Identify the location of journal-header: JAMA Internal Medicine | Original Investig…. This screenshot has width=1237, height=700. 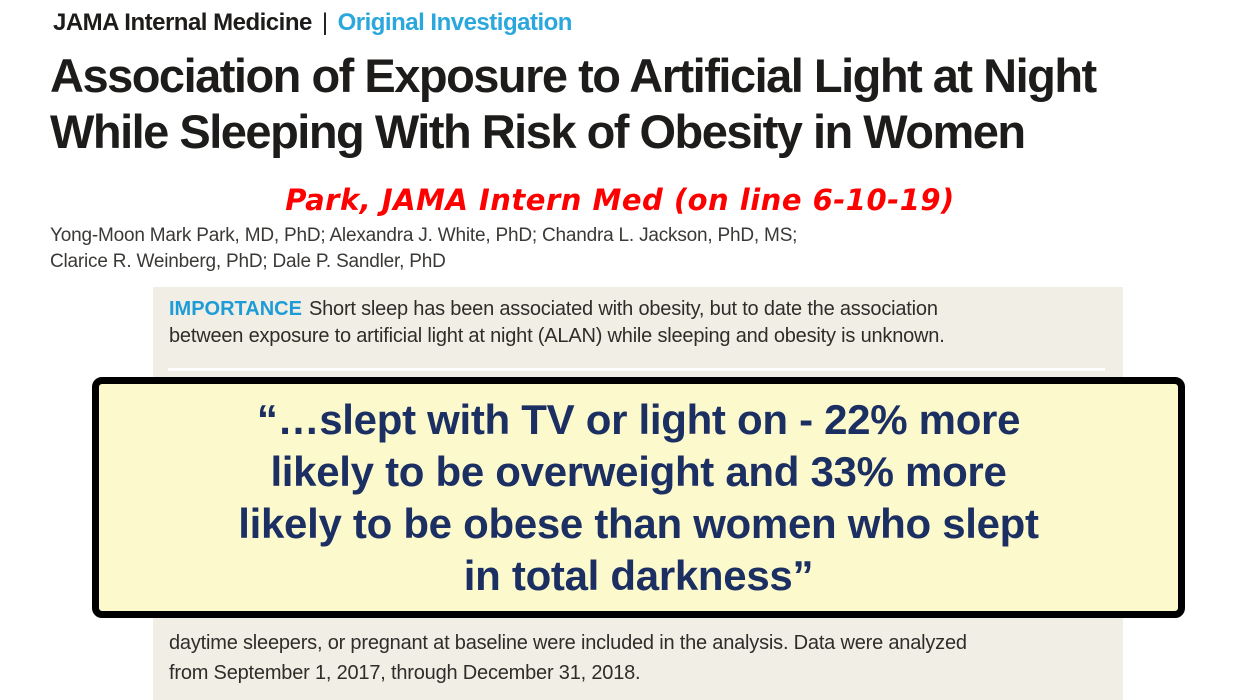
(312, 23).